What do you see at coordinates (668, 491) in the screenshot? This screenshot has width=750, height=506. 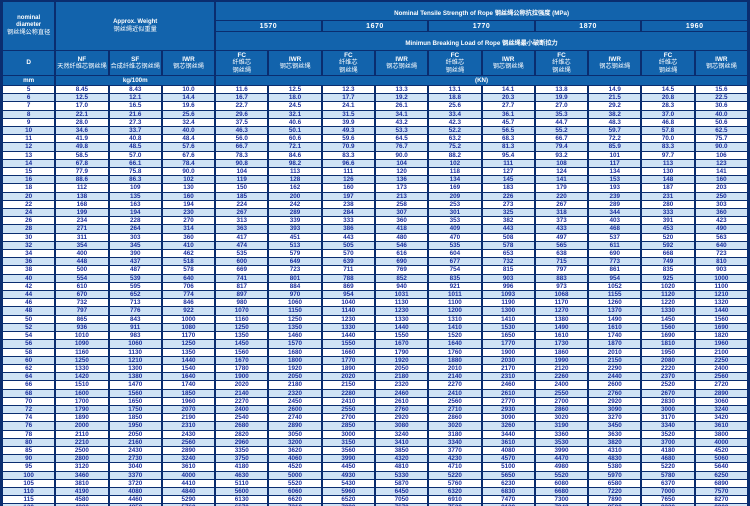 I see `value-cell: 7000` at bounding box center [668, 491].